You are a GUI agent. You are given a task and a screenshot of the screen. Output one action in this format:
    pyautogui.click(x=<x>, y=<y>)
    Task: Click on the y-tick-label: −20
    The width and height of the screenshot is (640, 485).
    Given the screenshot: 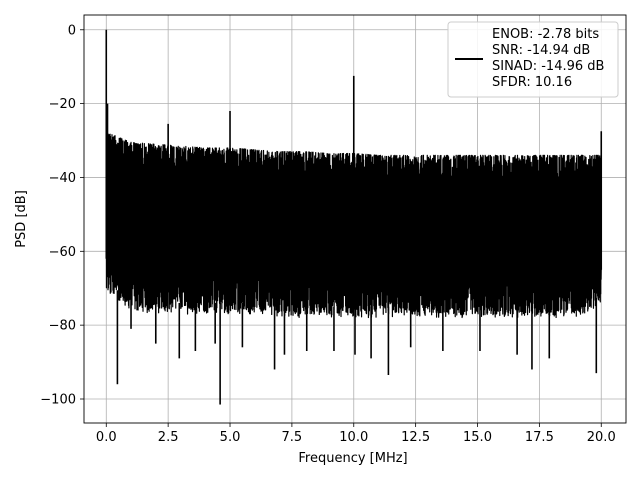 What is the action you would take?
    pyautogui.click(x=62, y=104)
    